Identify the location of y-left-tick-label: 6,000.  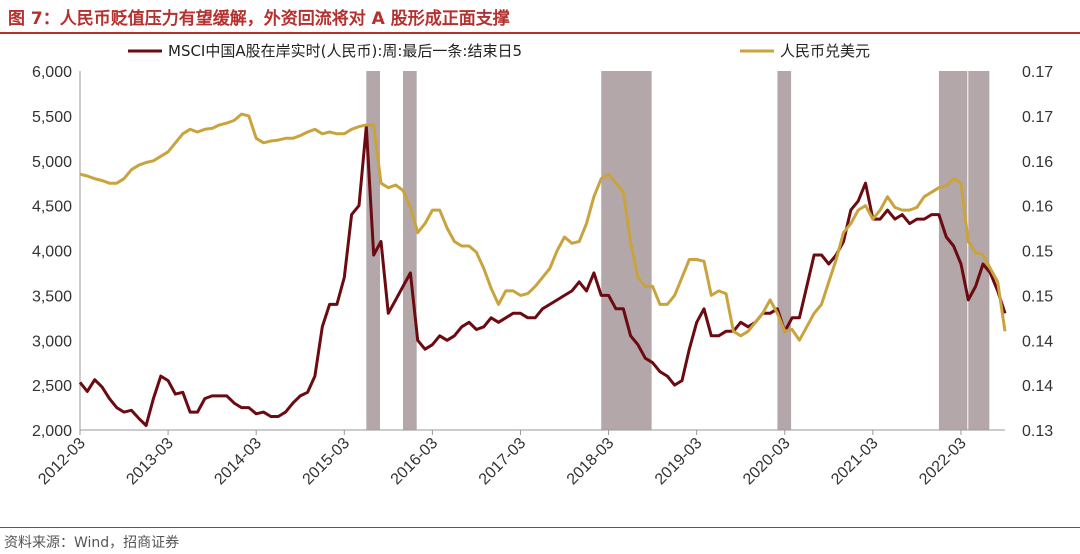
(52, 72).